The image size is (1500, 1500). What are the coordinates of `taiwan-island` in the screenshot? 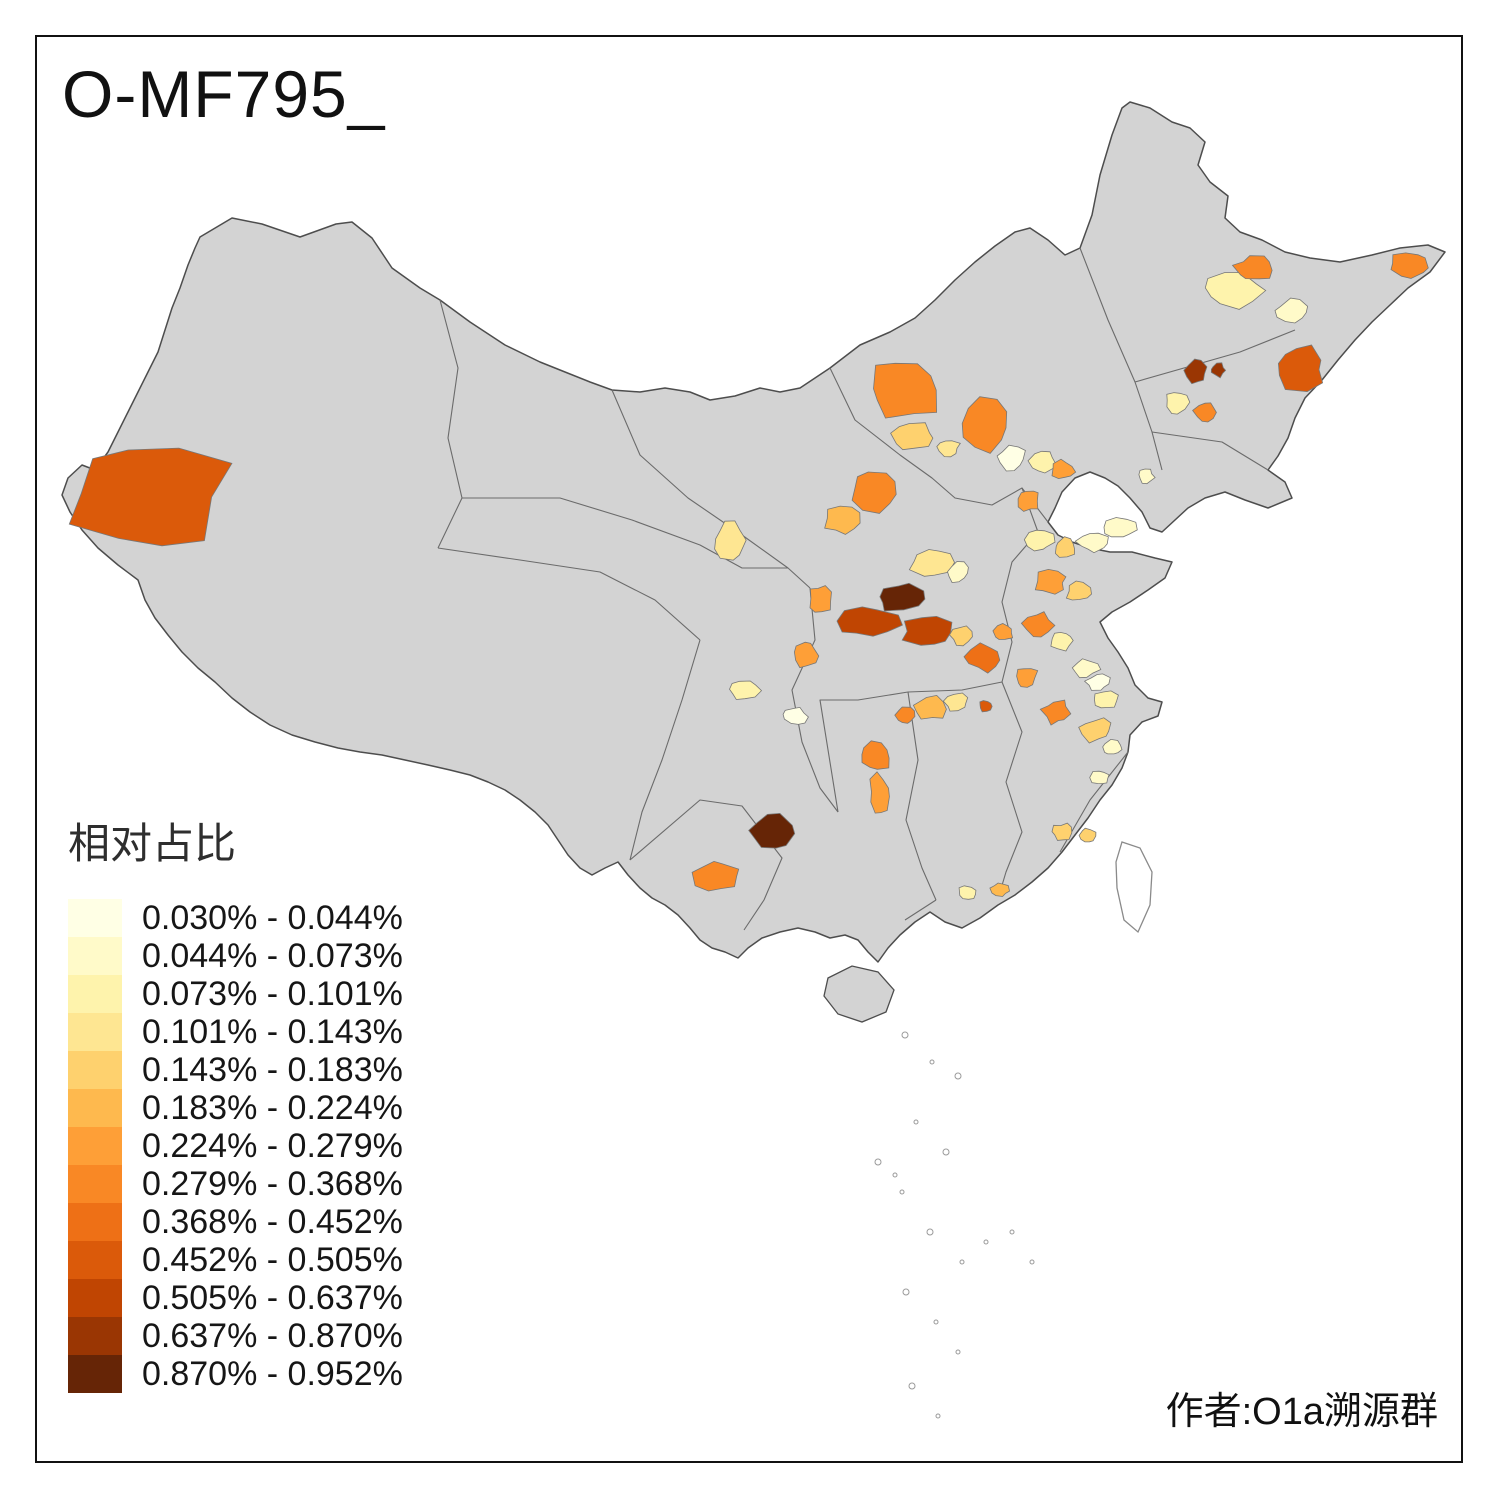 It's located at (1134, 887).